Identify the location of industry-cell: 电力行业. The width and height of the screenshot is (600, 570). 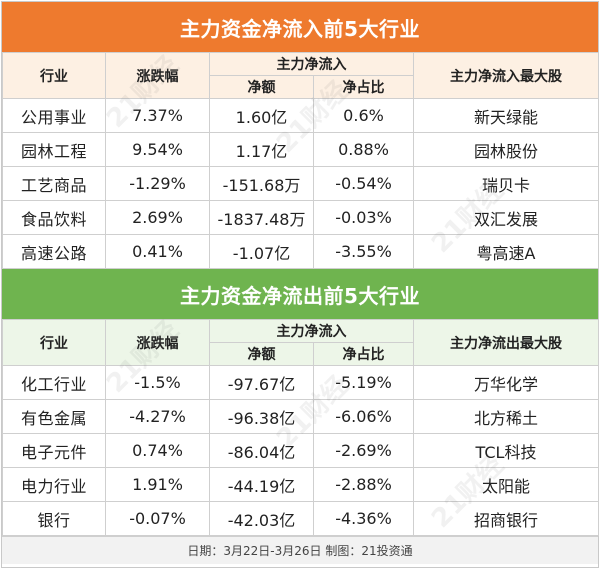
(54, 484).